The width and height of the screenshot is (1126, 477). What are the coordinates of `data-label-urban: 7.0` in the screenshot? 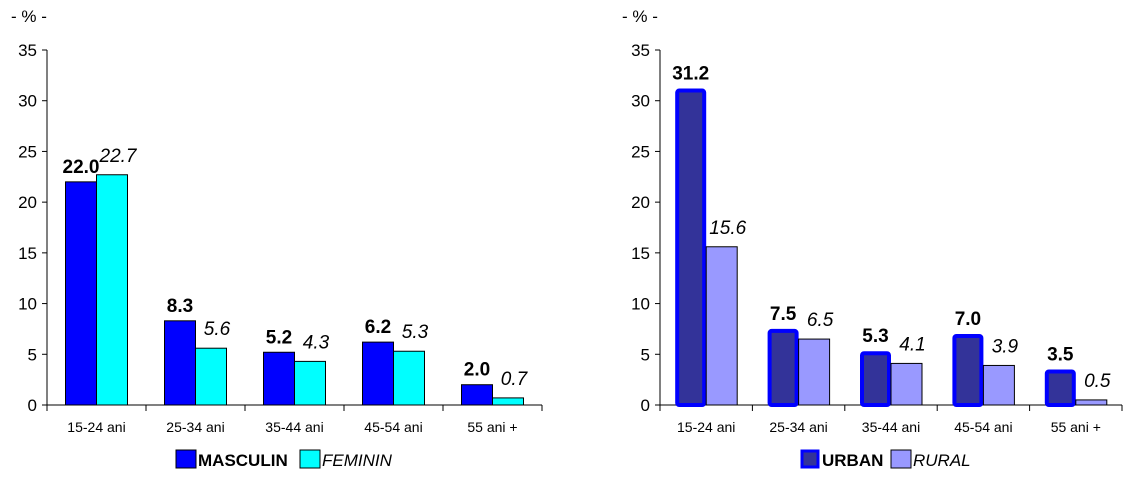 It's located at (968, 319).